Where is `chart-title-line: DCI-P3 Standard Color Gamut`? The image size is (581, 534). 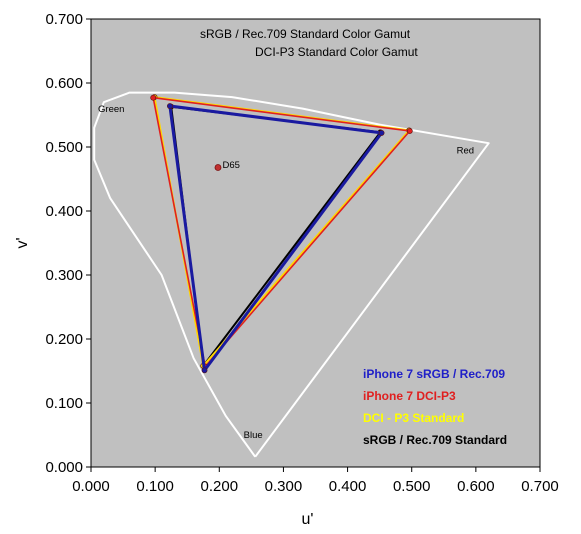 chart-title-line: DCI-P3 Standard Color Gamut is located at coordinates (336, 52).